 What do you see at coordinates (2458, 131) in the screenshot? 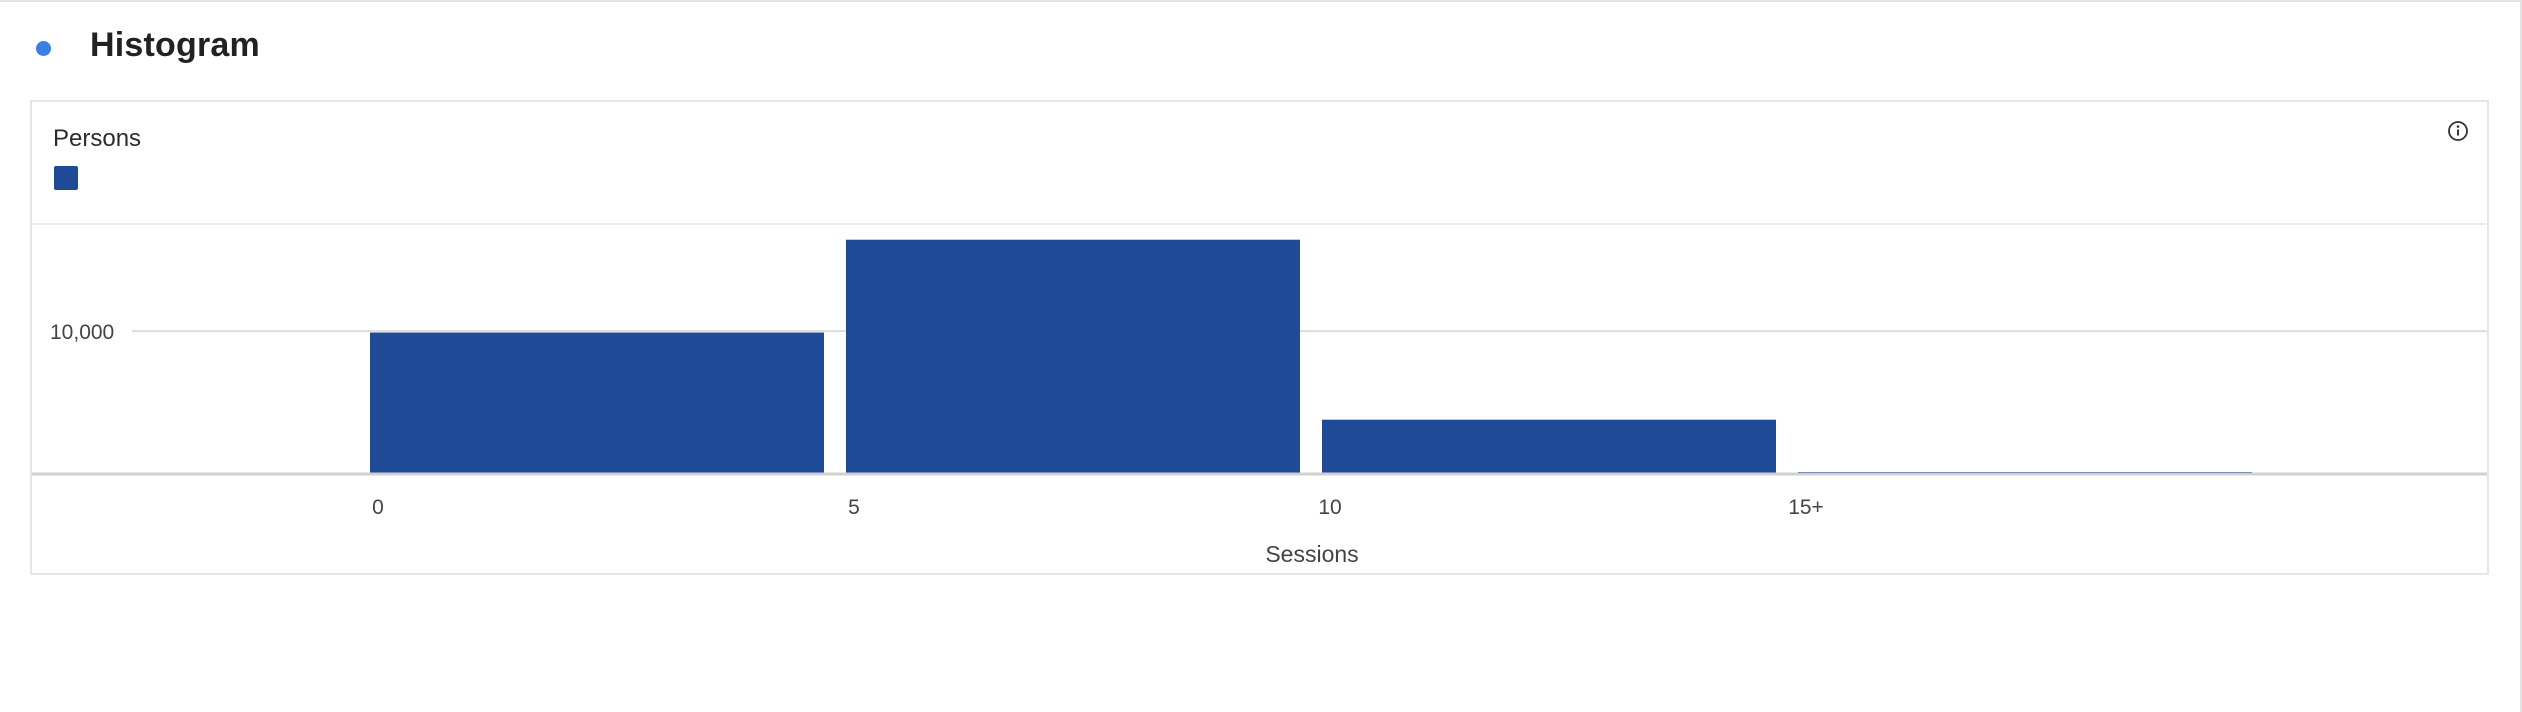
I see `info-circle-icon` at bounding box center [2458, 131].